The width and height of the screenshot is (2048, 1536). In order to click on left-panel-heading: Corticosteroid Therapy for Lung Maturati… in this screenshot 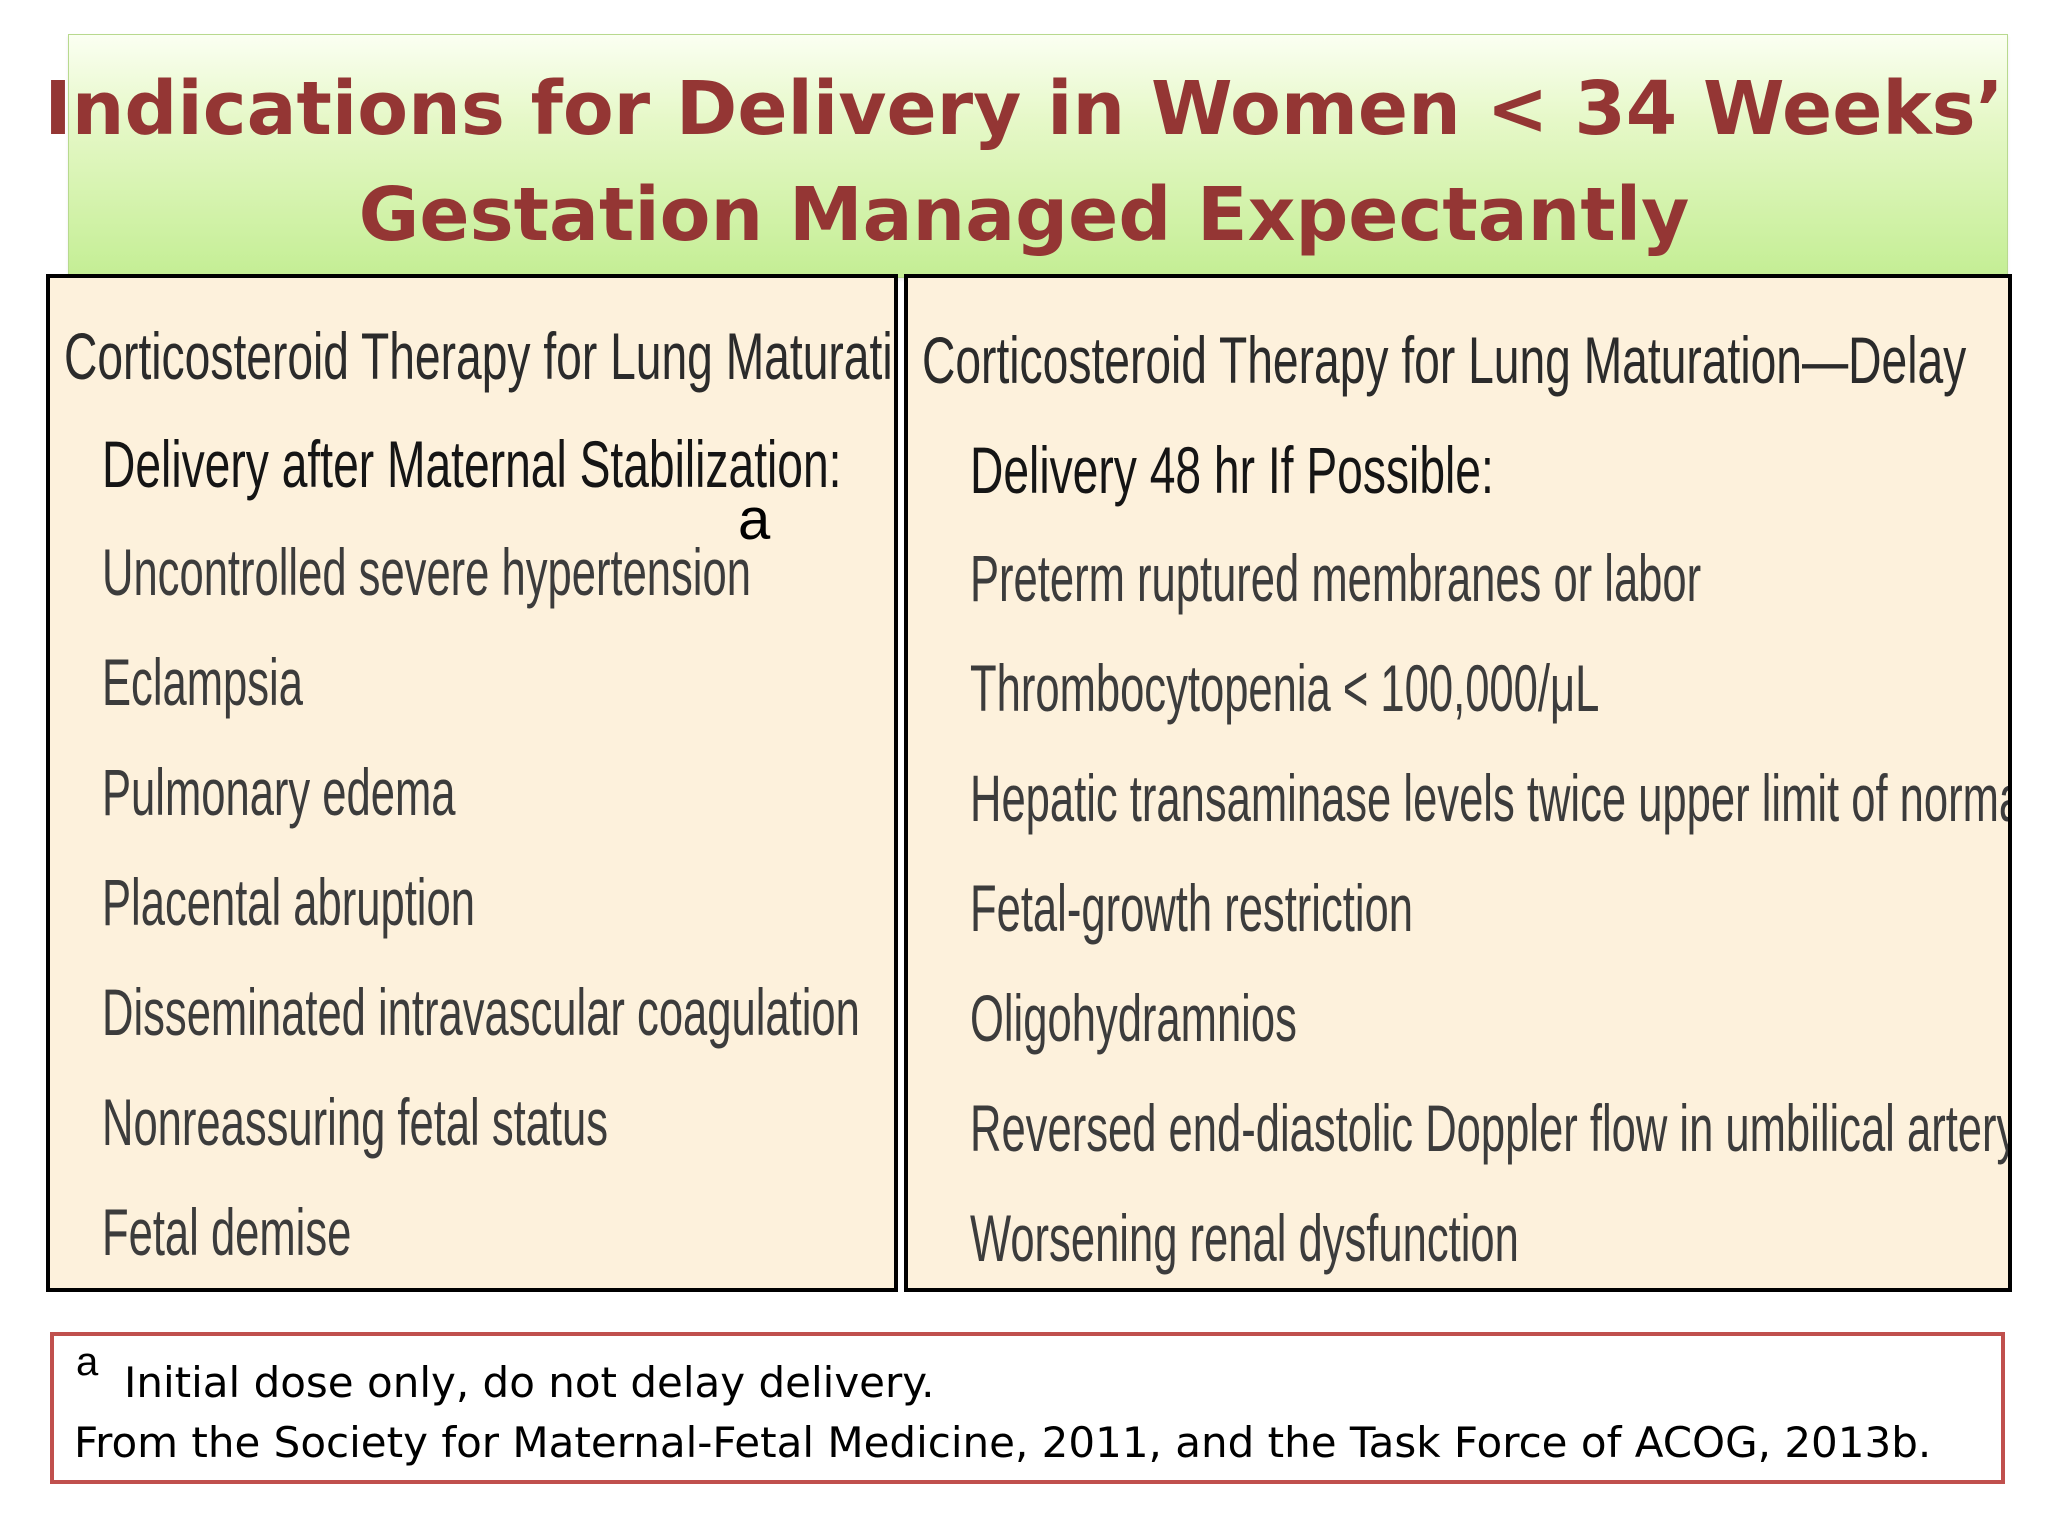, I will do `click(481, 356)`.